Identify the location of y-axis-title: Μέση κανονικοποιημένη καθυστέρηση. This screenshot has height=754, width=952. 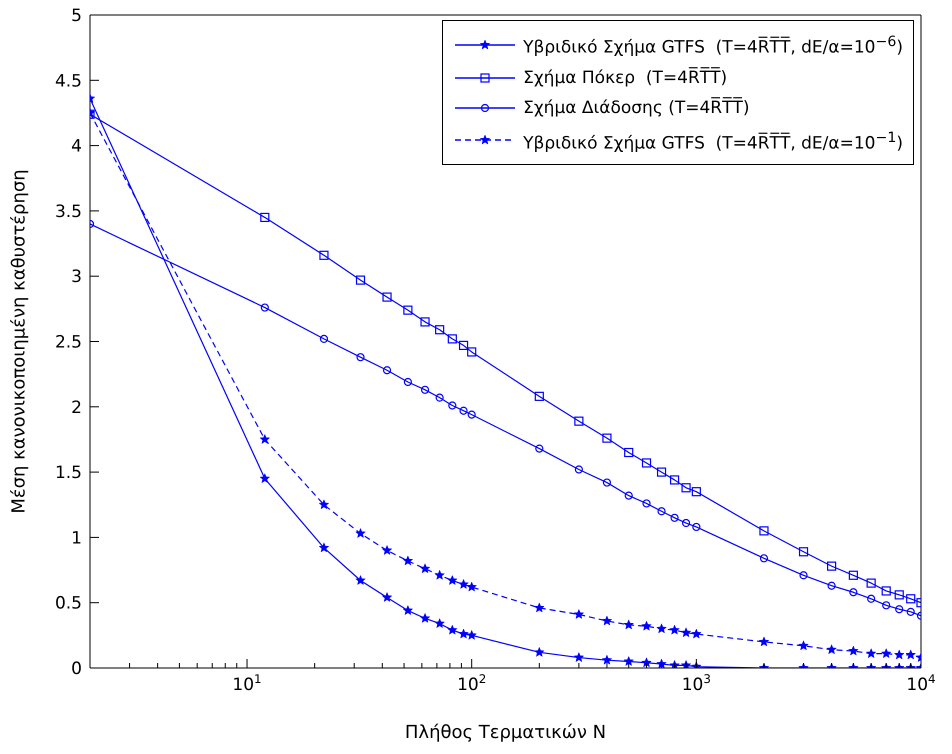
(19, 341).